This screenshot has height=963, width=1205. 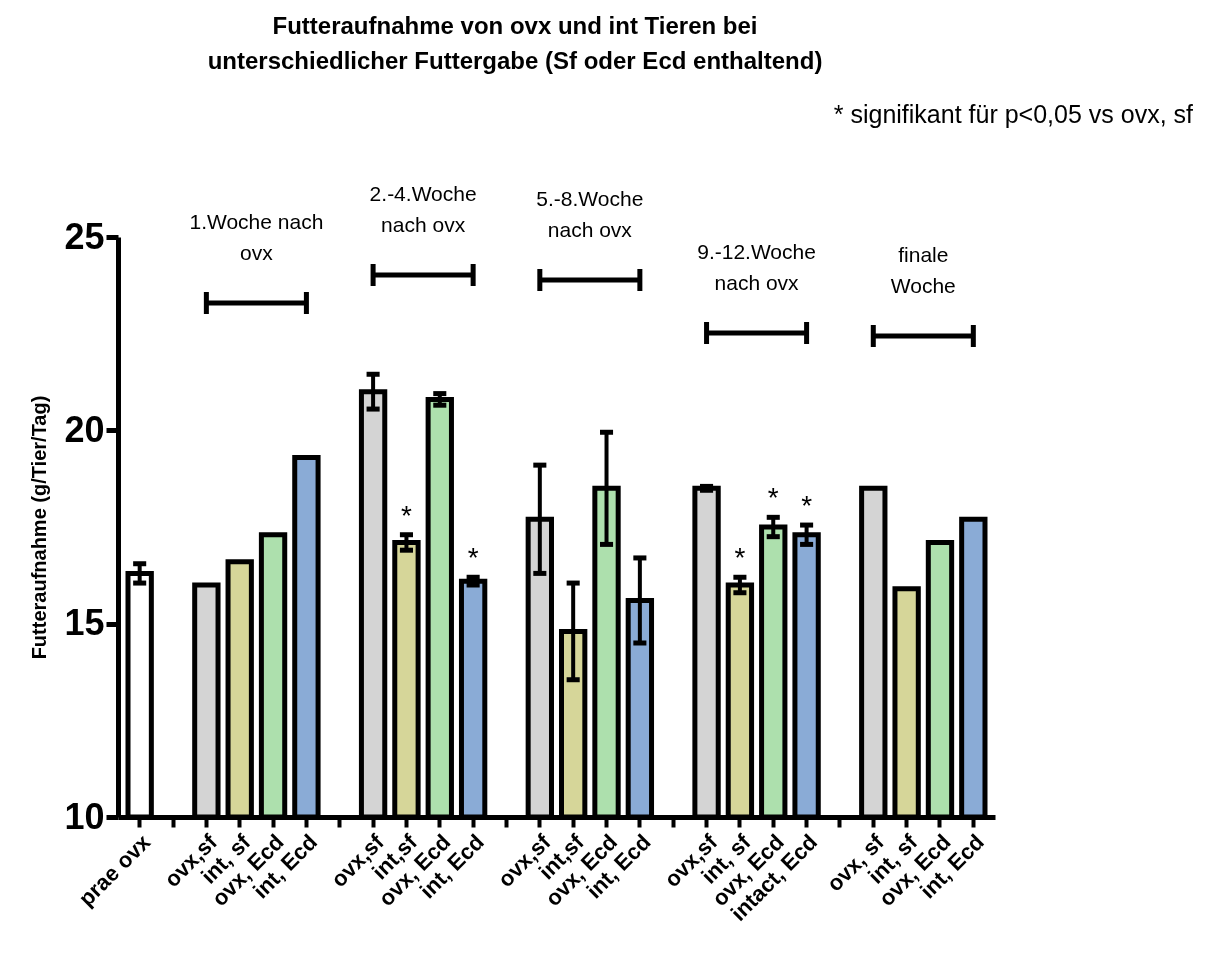 What do you see at coordinates (1013, 114) in the screenshot?
I see `text: * signifikant für p<0,05 vs ovx, sf` at bounding box center [1013, 114].